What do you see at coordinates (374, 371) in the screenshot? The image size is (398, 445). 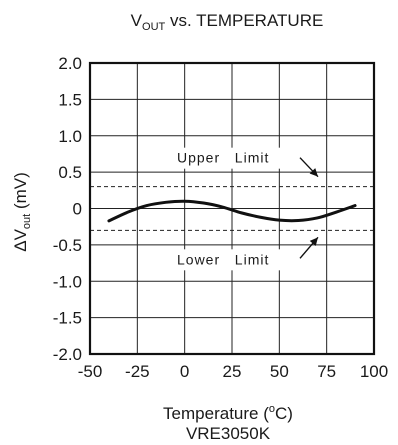 I see `x-tick-label: 100` at bounding box center [374, 371].